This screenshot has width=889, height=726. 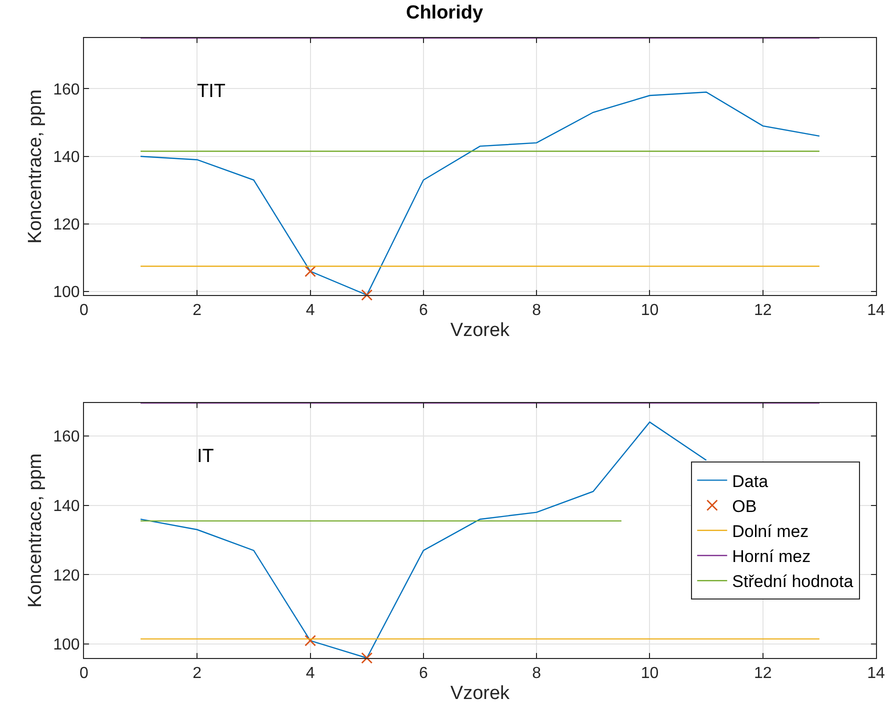 What do you see at coordinates (445, 13) in the screenshot?
I see `chart-title: Chloridy` at bounding box center [445, 13].